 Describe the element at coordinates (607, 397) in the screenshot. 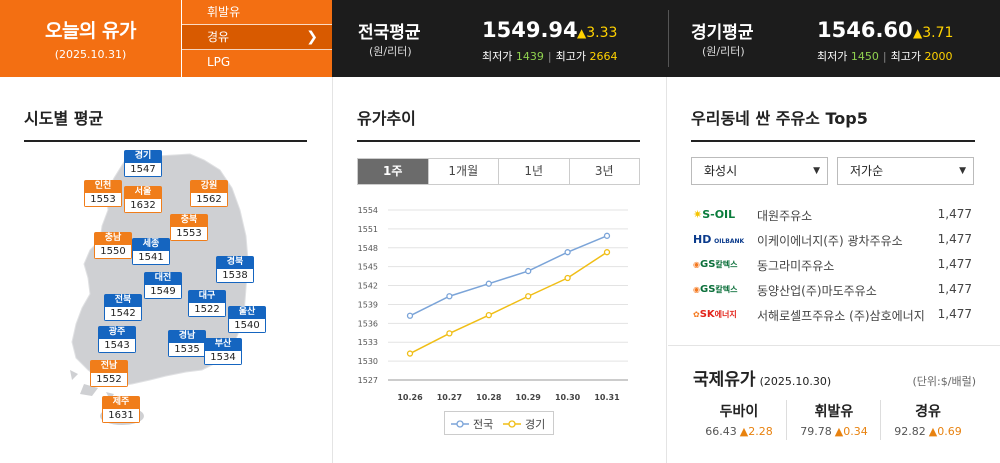

I see `x-tick-label: 10.31` at that location.